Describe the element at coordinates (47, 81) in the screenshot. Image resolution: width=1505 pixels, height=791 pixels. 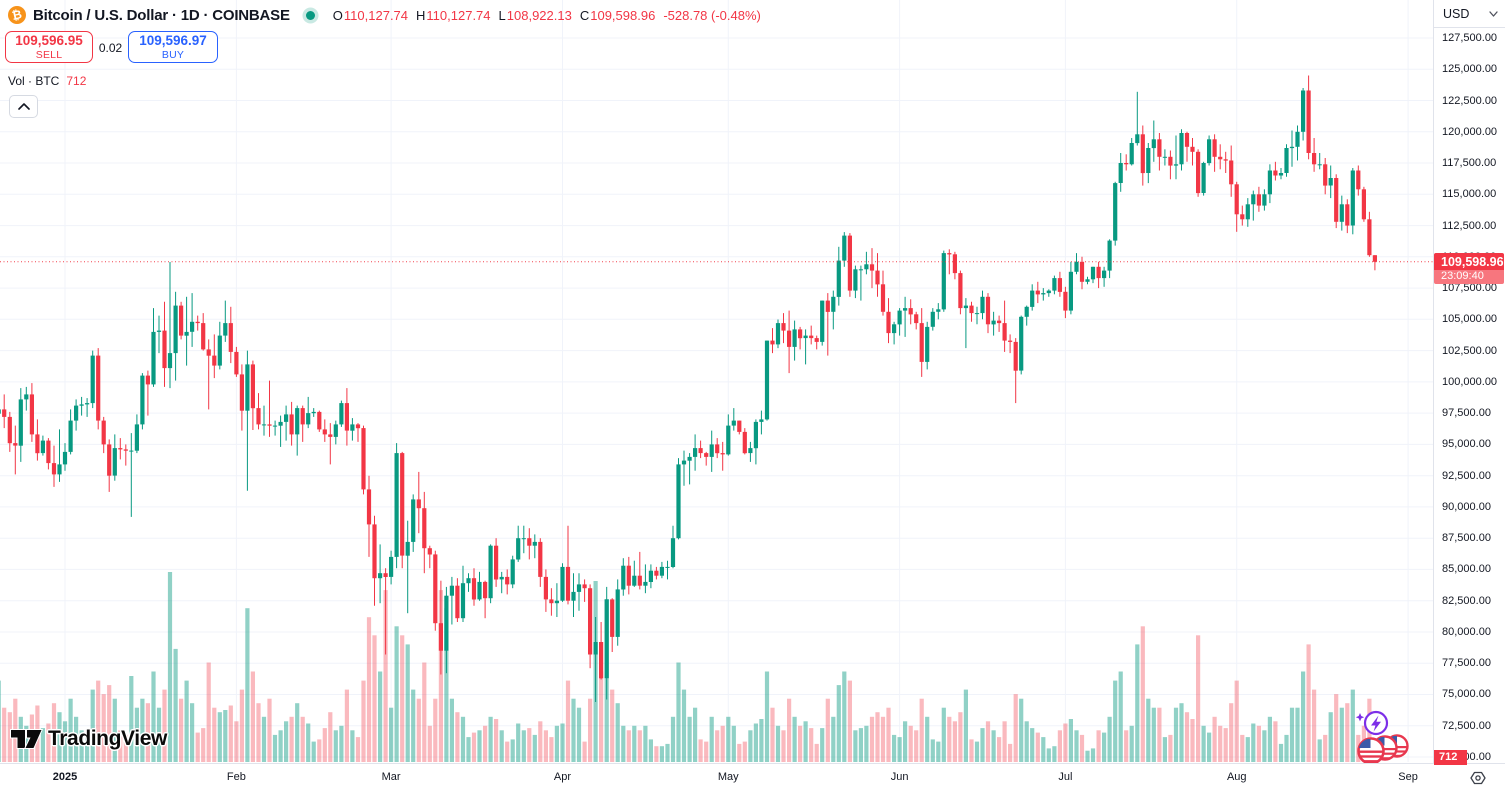
I see `volume-study-row: Vol · BTC 712` at that location.